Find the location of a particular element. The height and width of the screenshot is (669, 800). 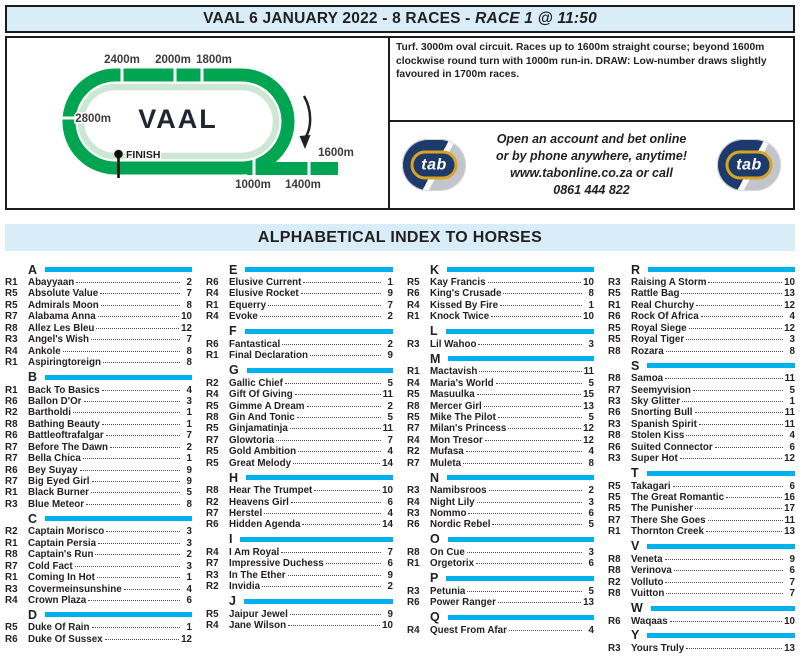

page-number: 10 is located at coordinates (588, 282).